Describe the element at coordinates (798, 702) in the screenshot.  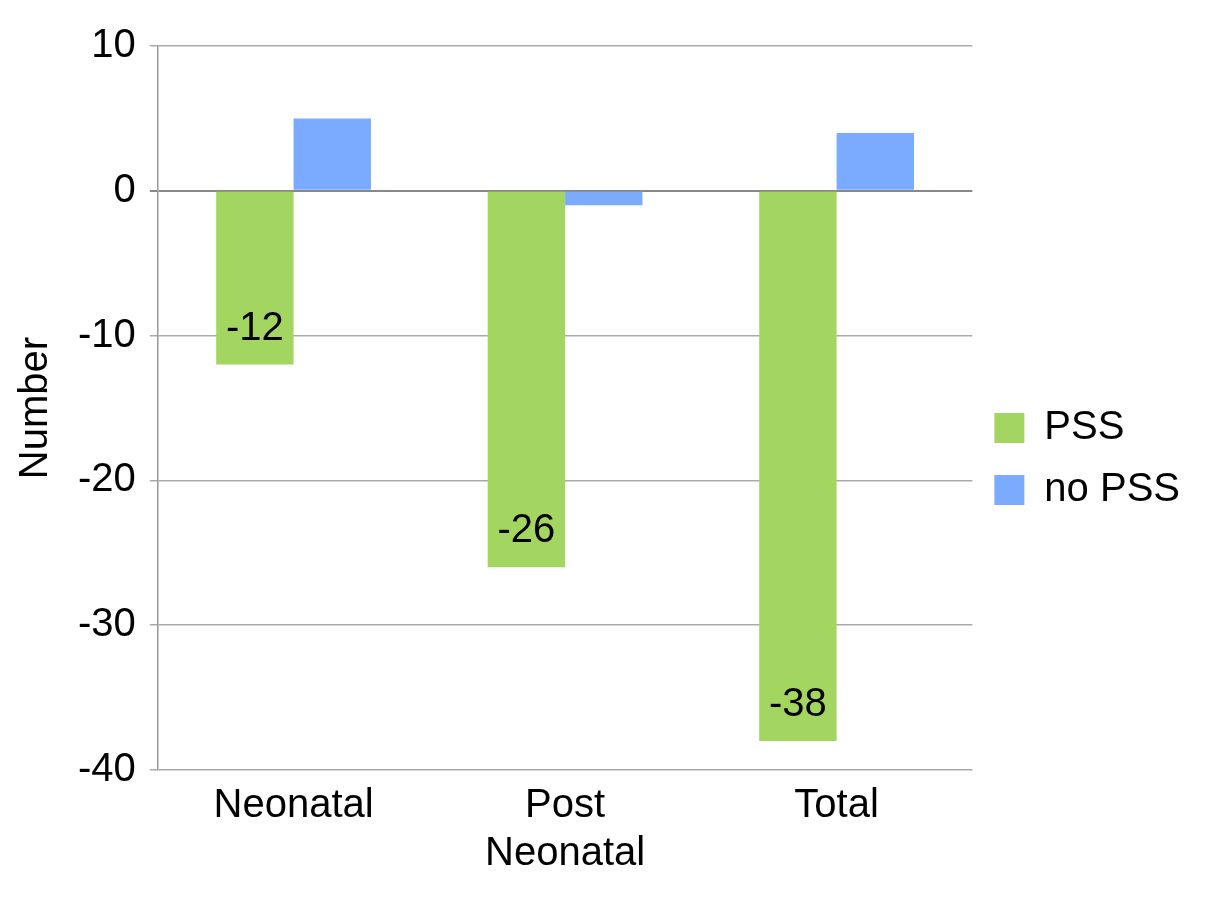
I see `data-label: -38` at that location.